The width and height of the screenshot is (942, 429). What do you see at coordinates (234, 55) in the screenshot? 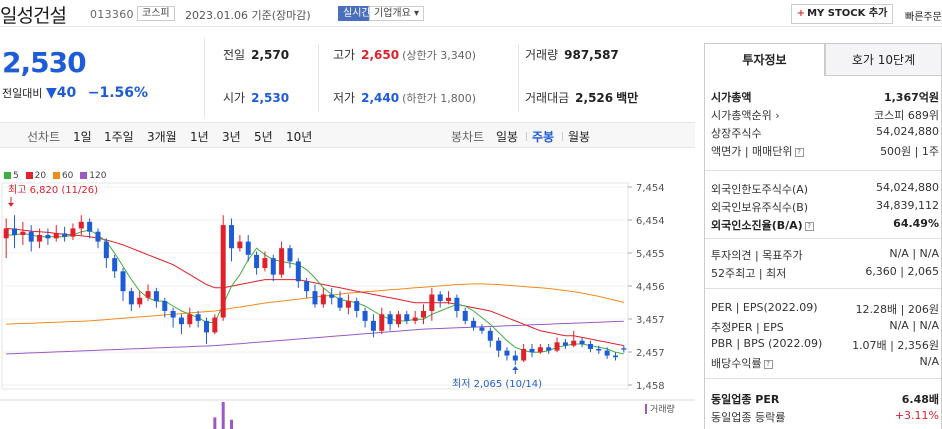
I see `metric-prev-label: 전일` at bounding box center [234, 55].